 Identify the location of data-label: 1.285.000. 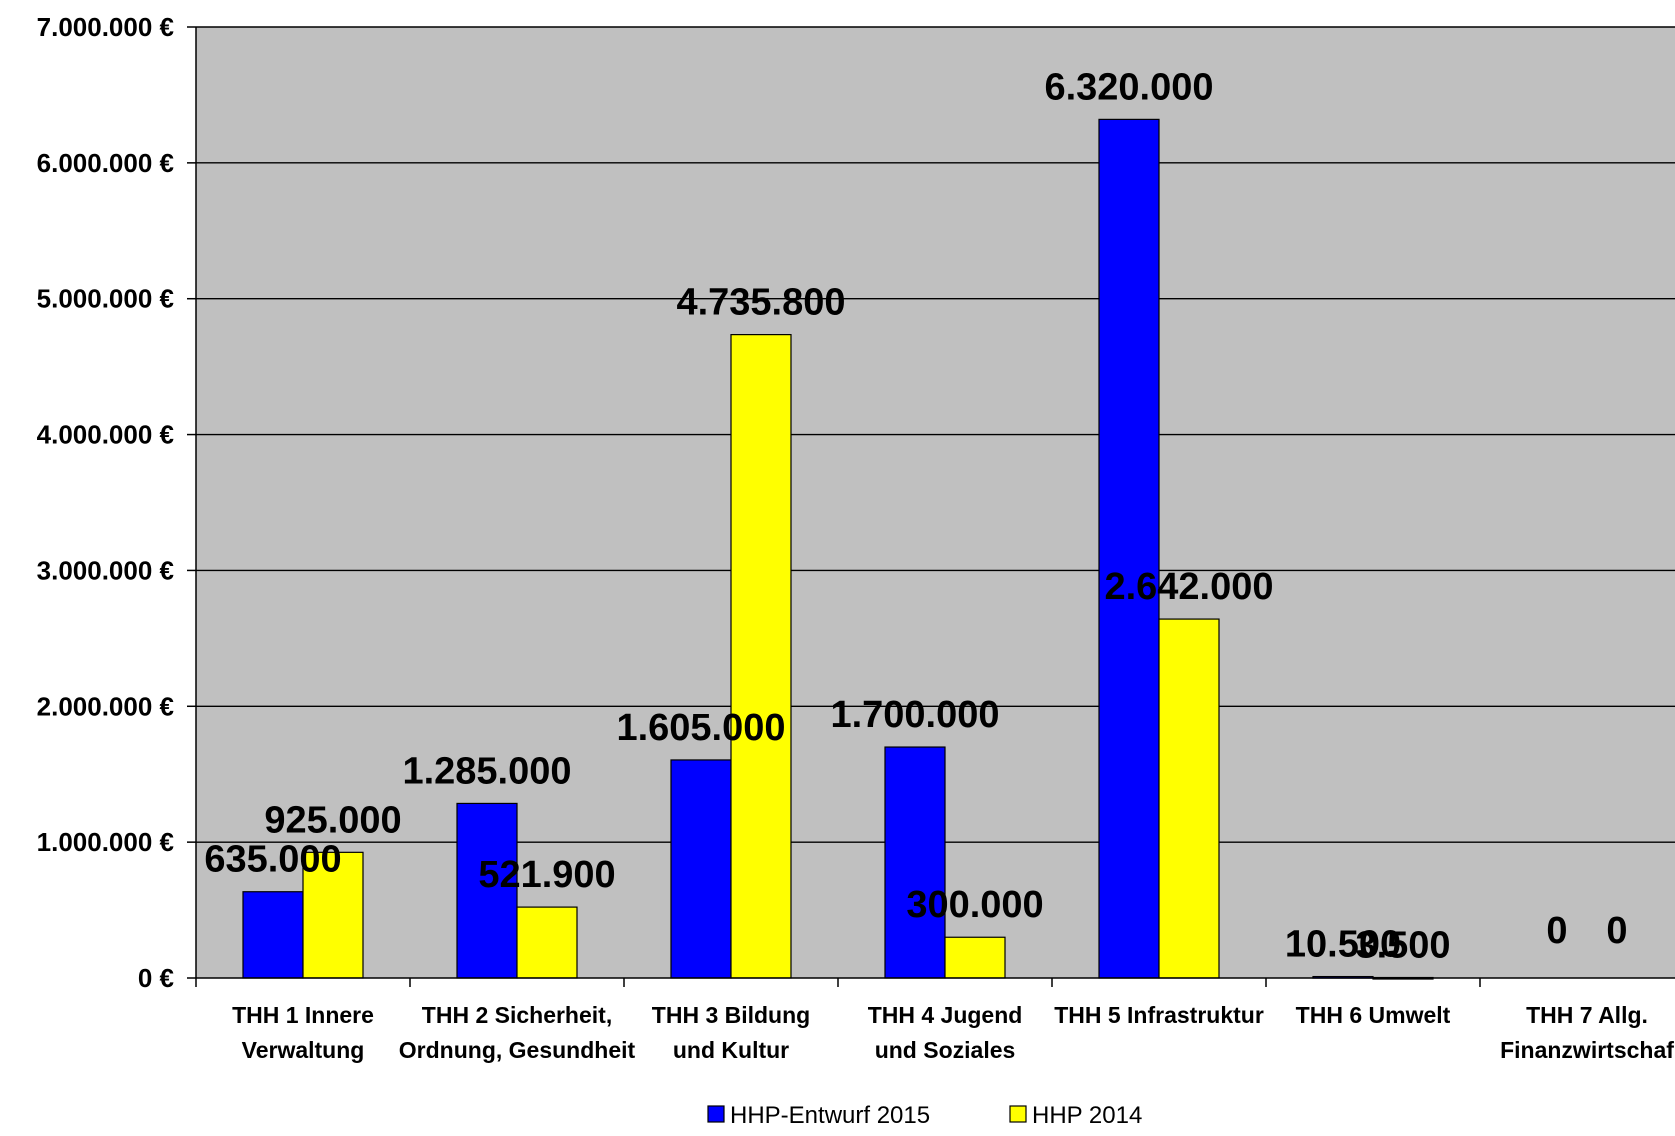
(486, 771).